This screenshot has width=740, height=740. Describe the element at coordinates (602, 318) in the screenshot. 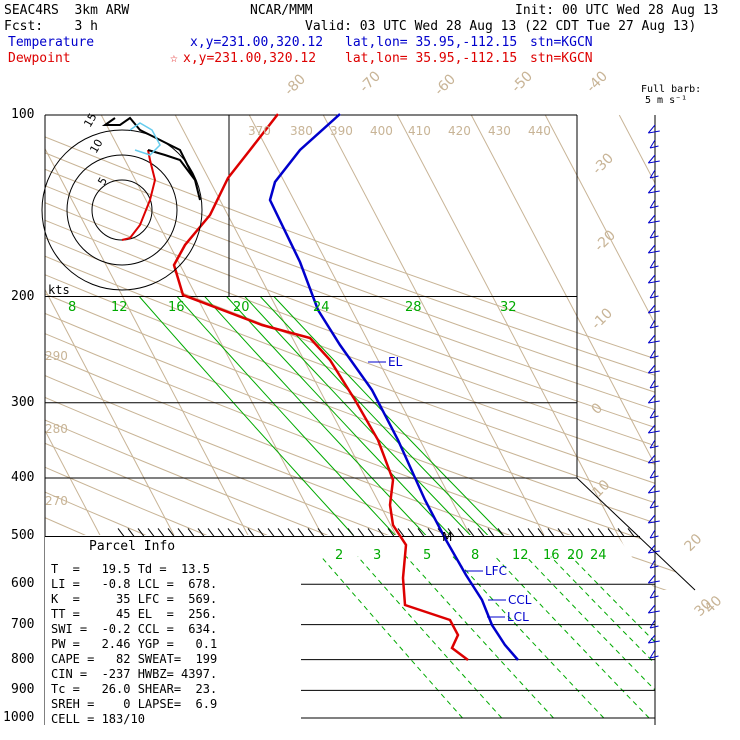

I see `isotherm-label: -10` at that location.